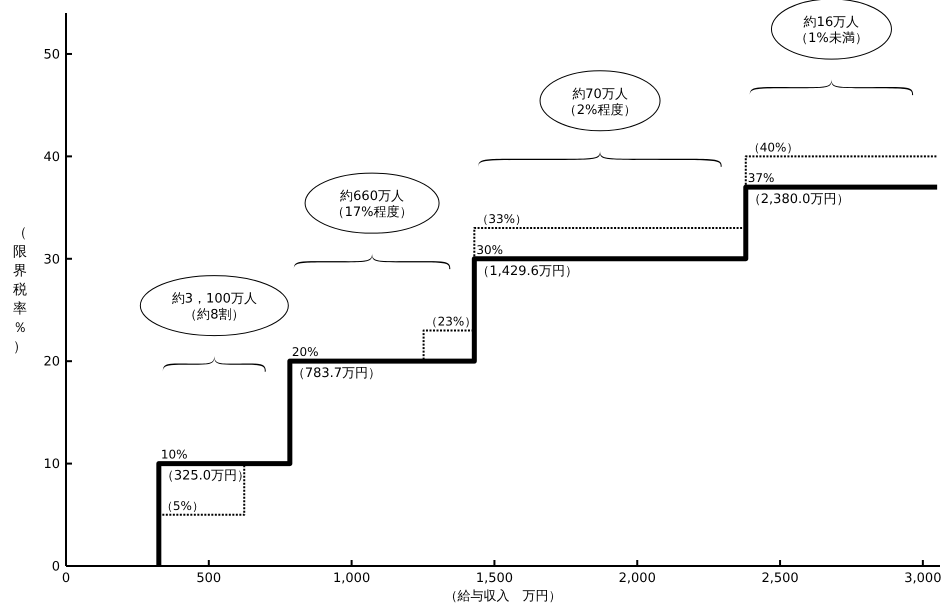 This screenshot has width=948, height=608. Describe the element at coordinates (600, 94) in the screenshot. I see `annotation: 約70万人` at that location.